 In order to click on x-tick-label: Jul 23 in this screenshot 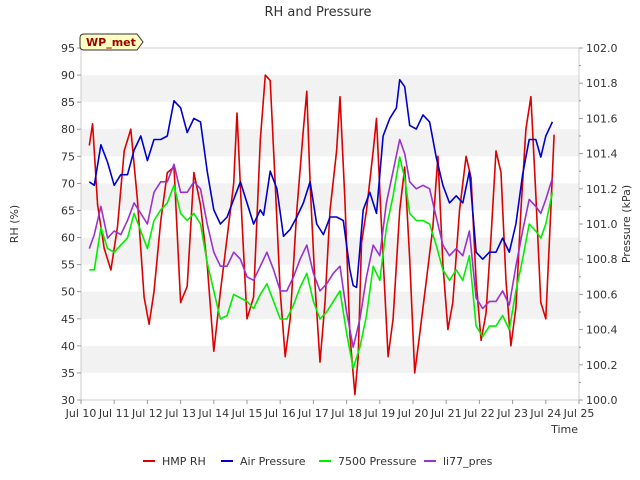, I will do `click(512, 413)`.